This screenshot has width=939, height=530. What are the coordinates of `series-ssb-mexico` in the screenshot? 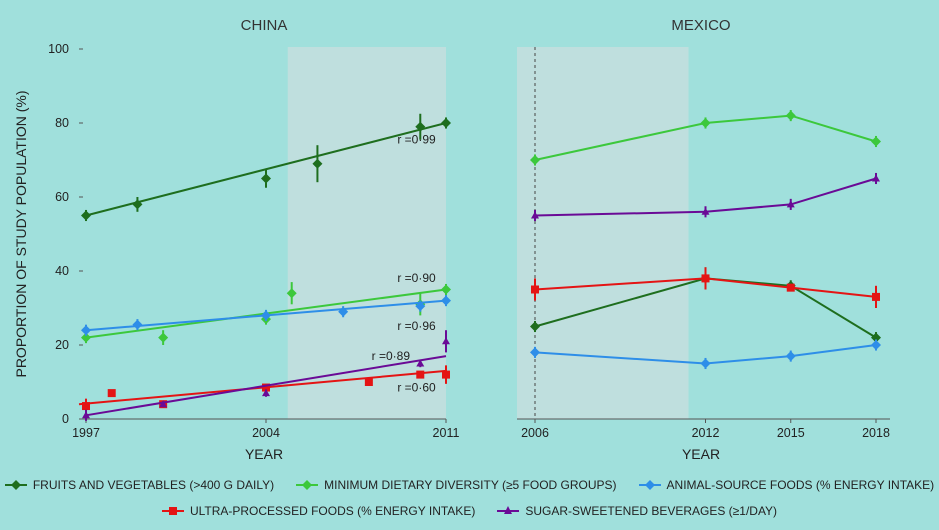 It's located at (705, 197).